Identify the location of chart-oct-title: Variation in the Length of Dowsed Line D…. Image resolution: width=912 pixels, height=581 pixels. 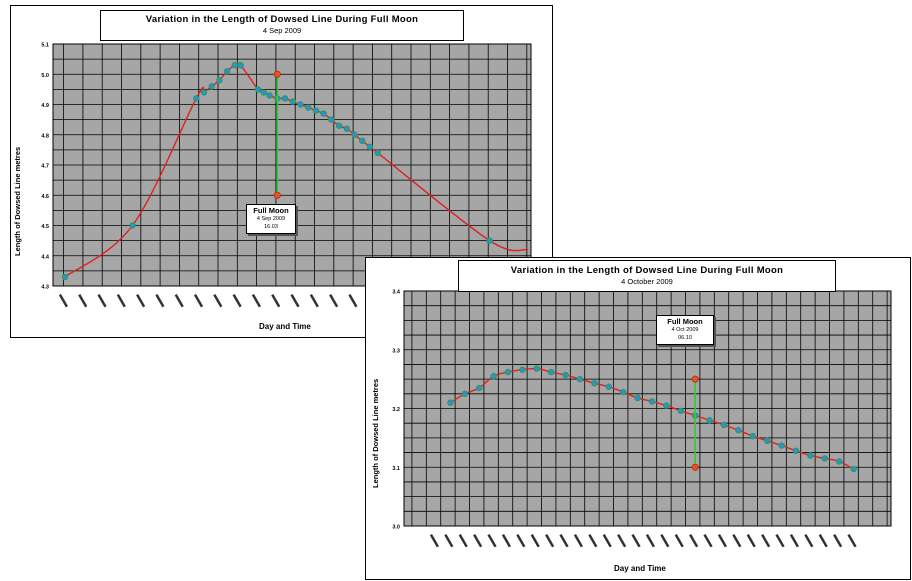
(647, 270).